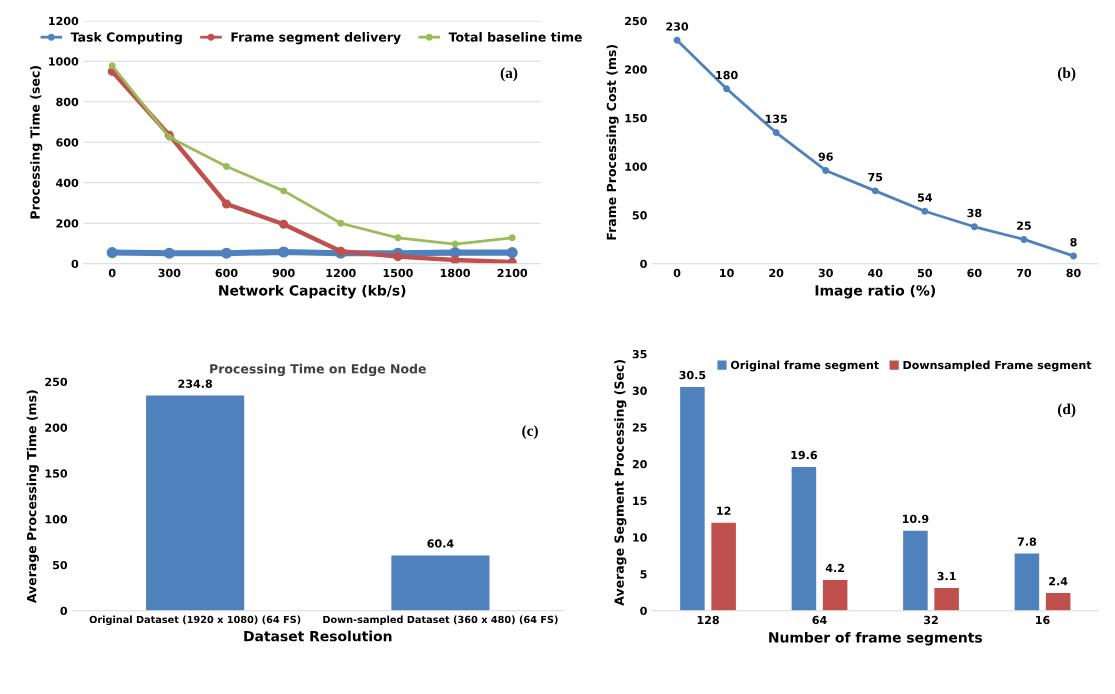 Image resolution: width=1115 pixels, height=694 pixels. Describe the element at coordinates (708, 620) in the screenshot. I see `x-tick-label: 128` at that location.